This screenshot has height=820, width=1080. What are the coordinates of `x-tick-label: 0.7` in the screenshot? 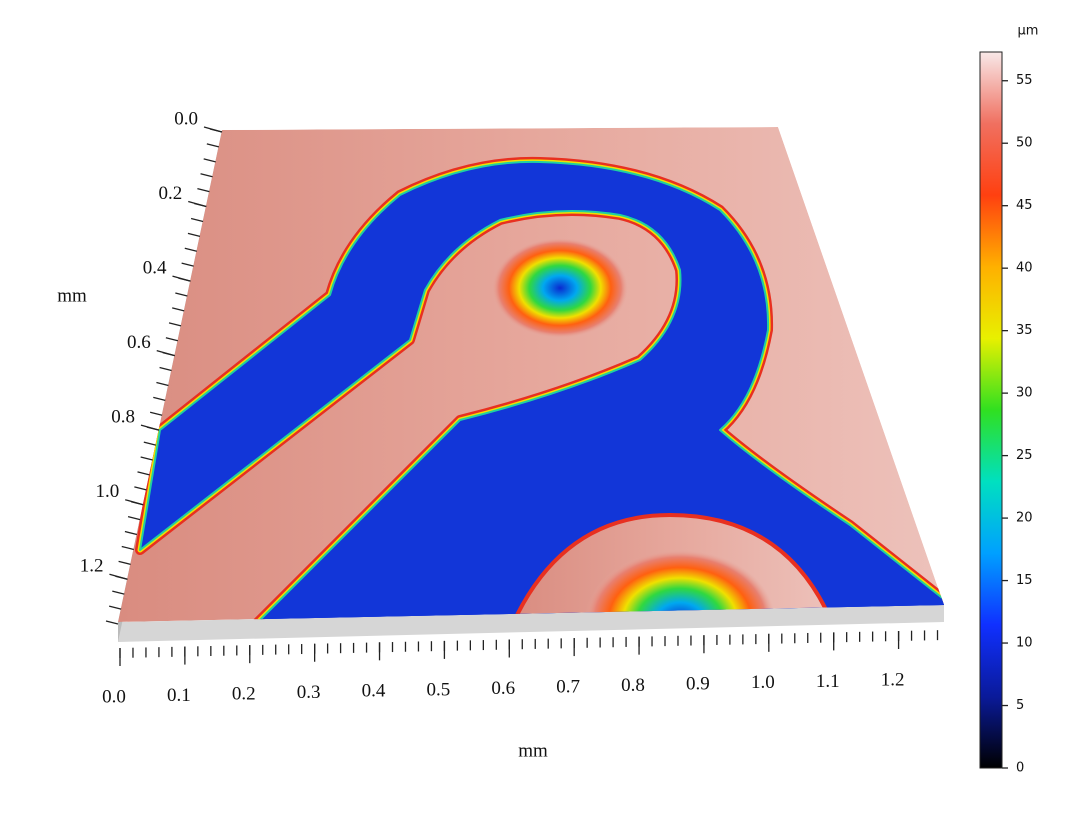 It's located at (568, 686).